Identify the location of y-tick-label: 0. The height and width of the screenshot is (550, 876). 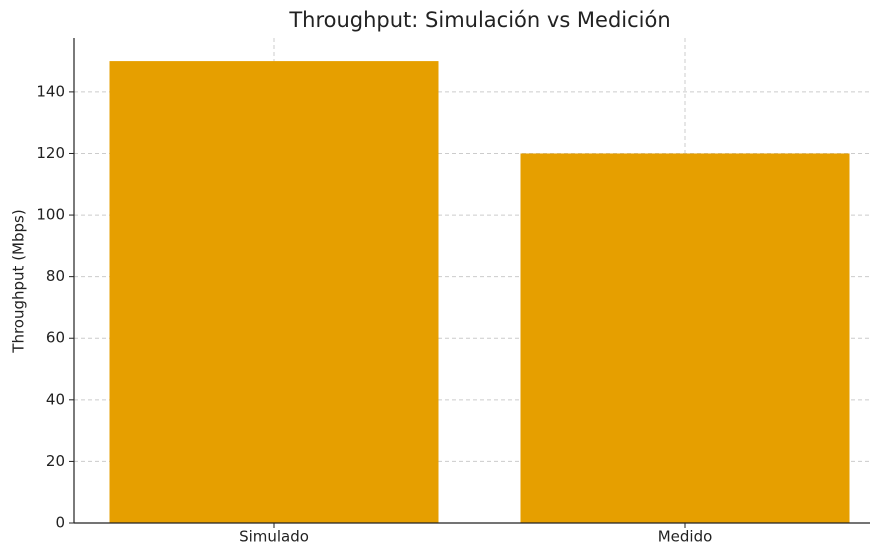
(60, 523).